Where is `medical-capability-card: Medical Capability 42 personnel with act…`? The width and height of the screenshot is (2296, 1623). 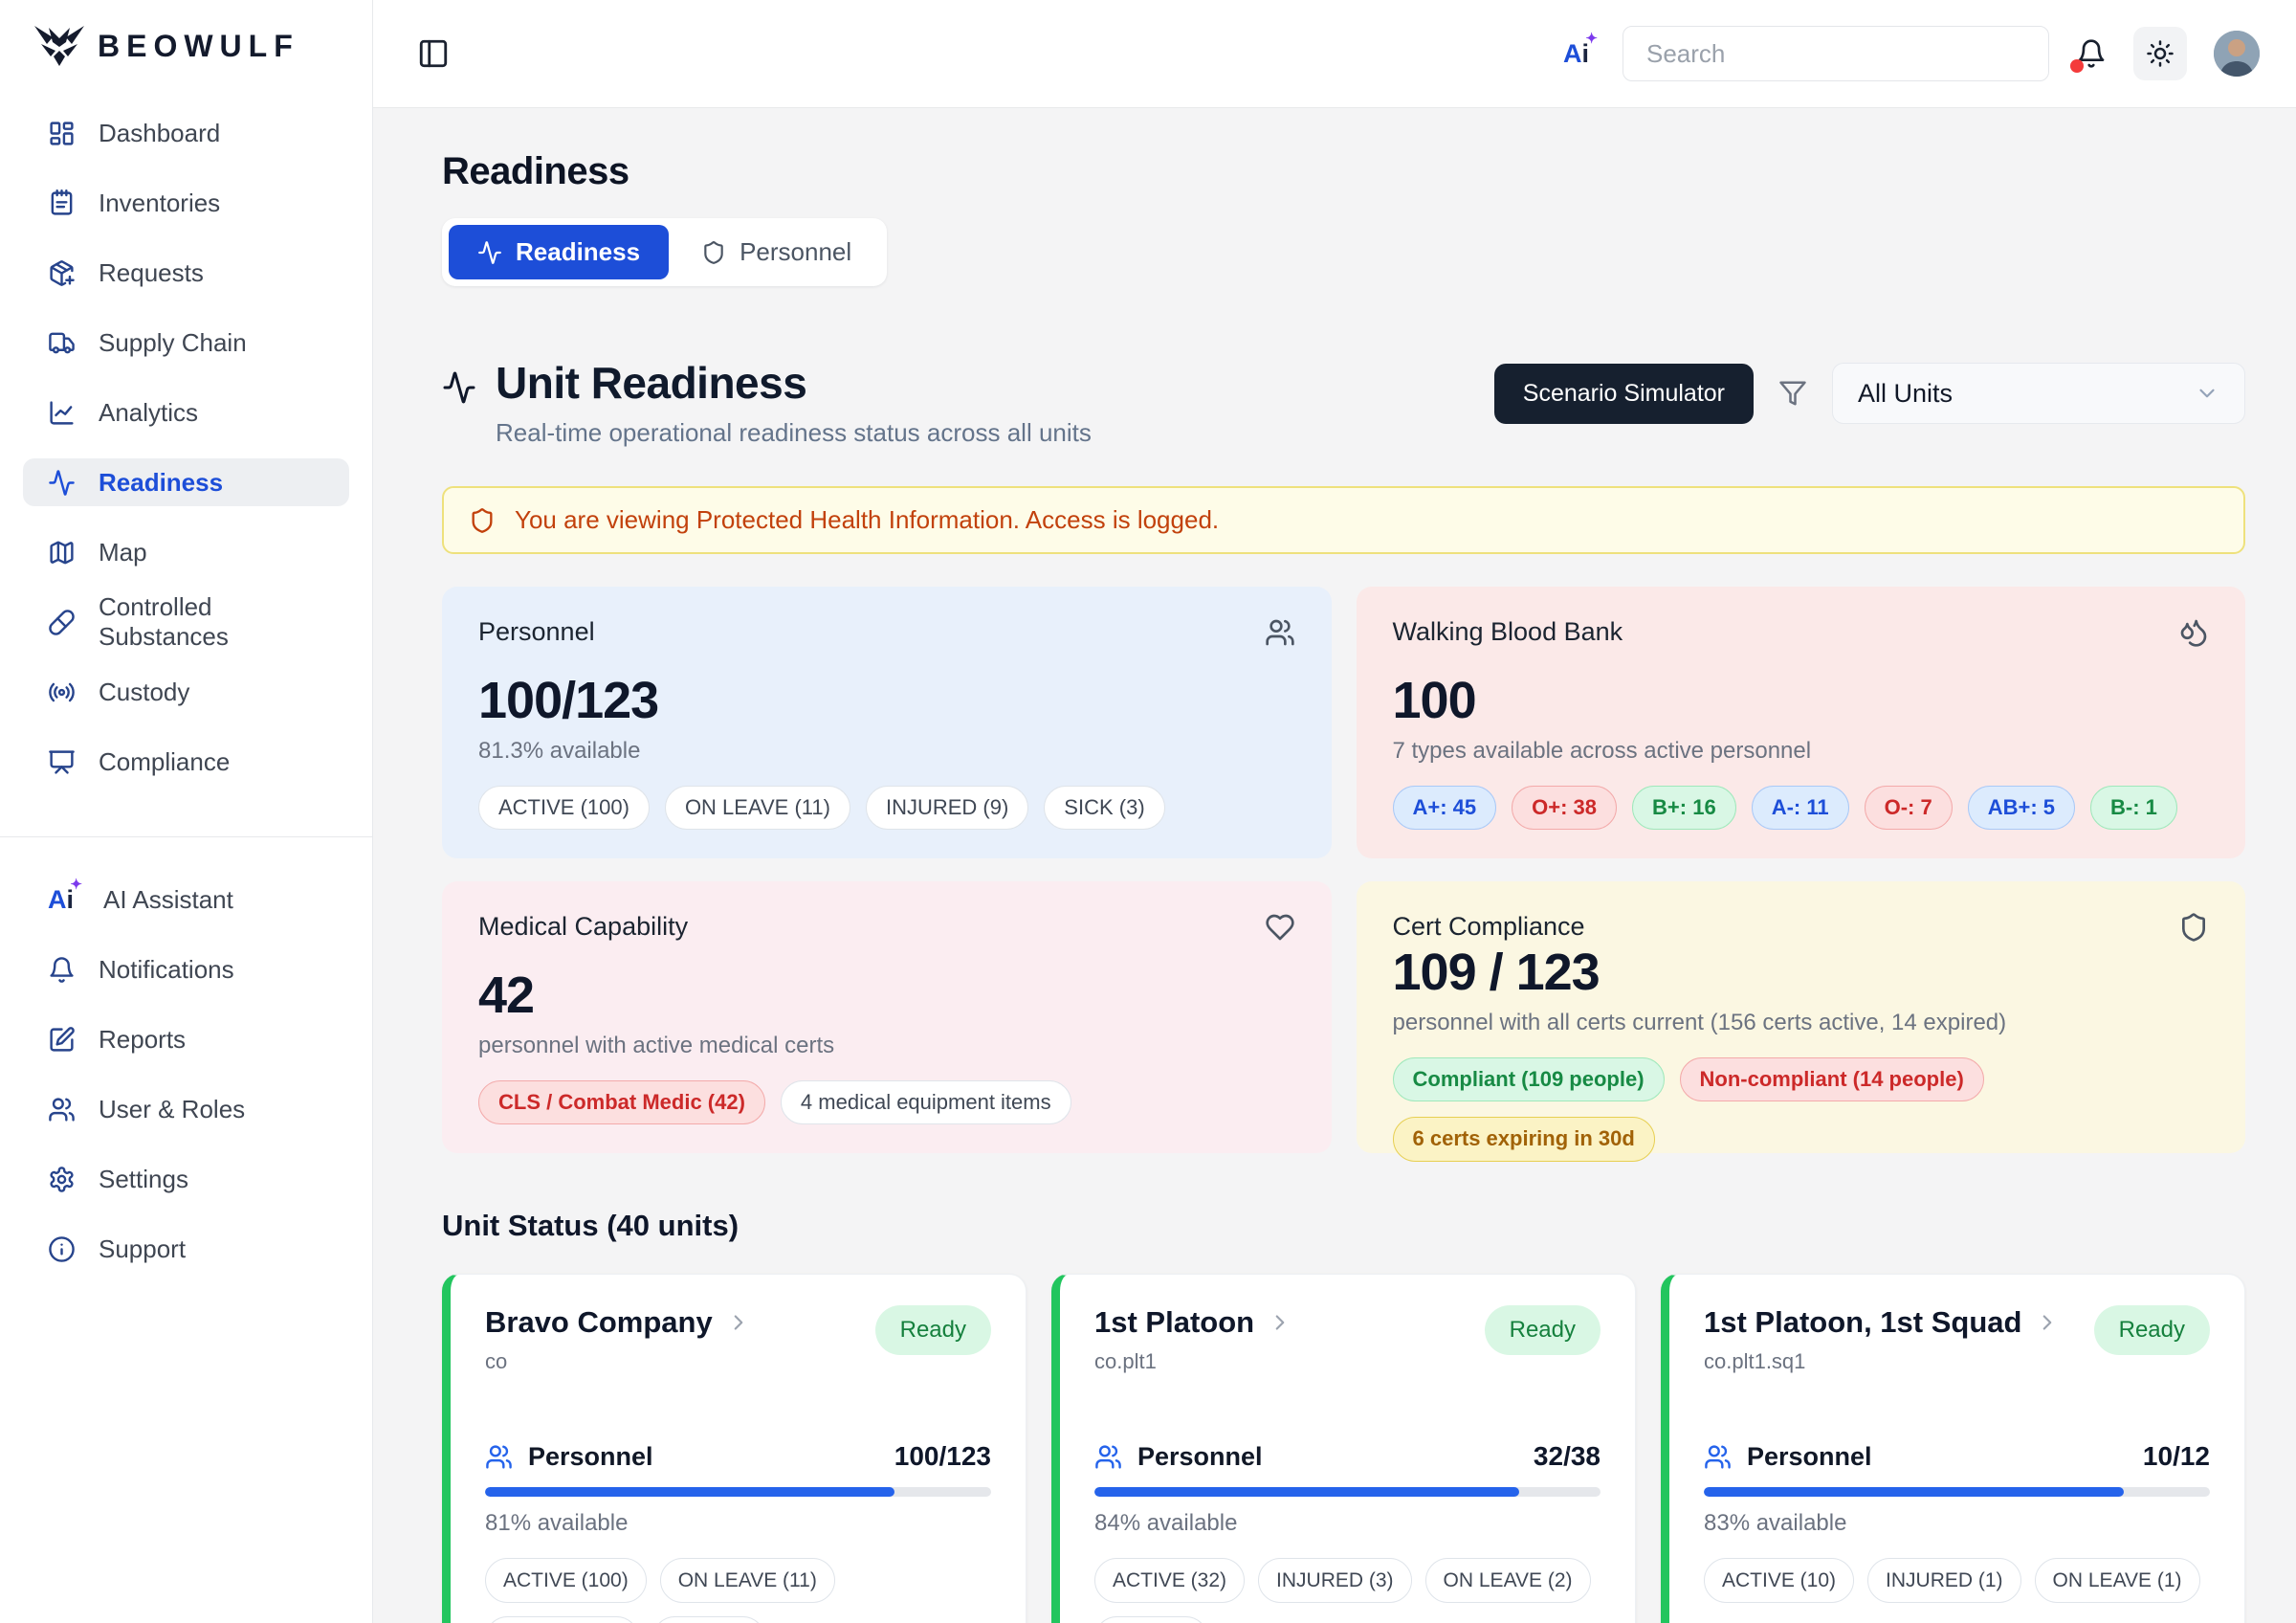 medical-capability-card: Medical Capability 42 personnel with act… is located at coordinates (887, 1017).